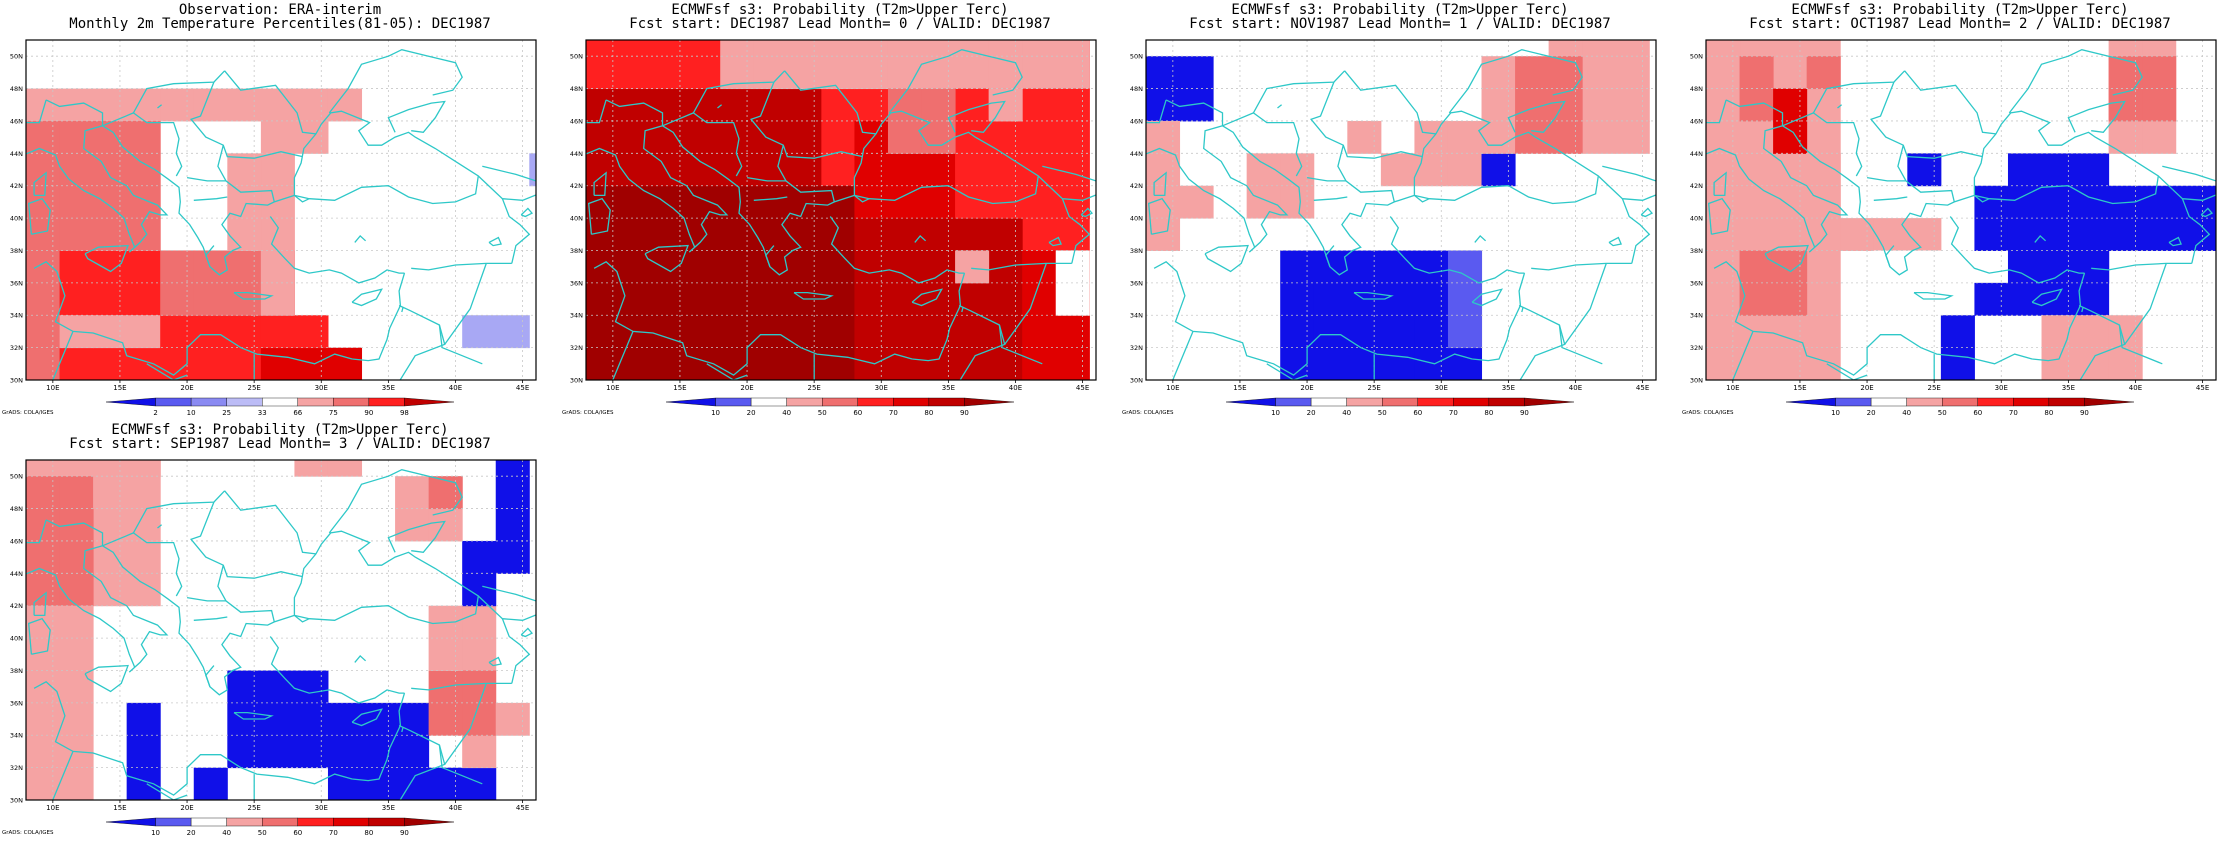 Image resolution: width=2240 pixels, height=844 pixels. I want to click on colorbar-label: 90, so click(368, 413).